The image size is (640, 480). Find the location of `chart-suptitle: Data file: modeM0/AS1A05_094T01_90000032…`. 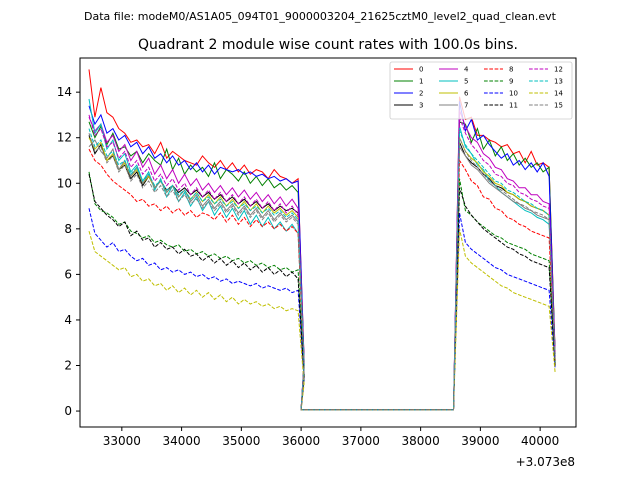

chart-suptitle: Data file: modeM0/AS1A05_094T01_90000032… is located at coordinates (320, 16).